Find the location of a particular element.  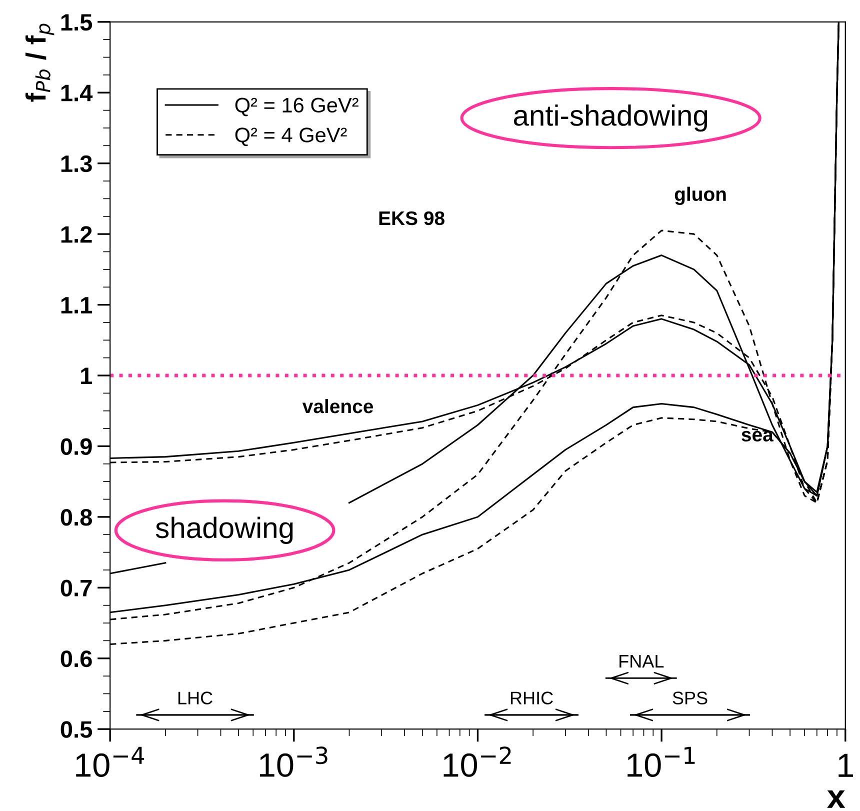

y-tick-label: 1.1 is located at coordinates (76, 305).